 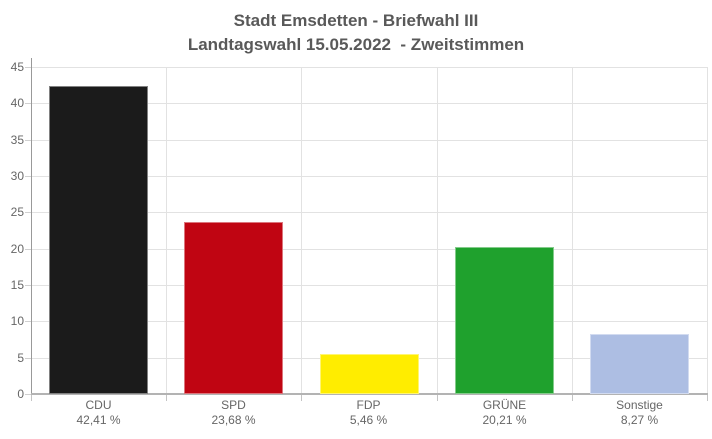 I want to click on category-label-block: SPD 23,68 %, so click(x=233, y=413).